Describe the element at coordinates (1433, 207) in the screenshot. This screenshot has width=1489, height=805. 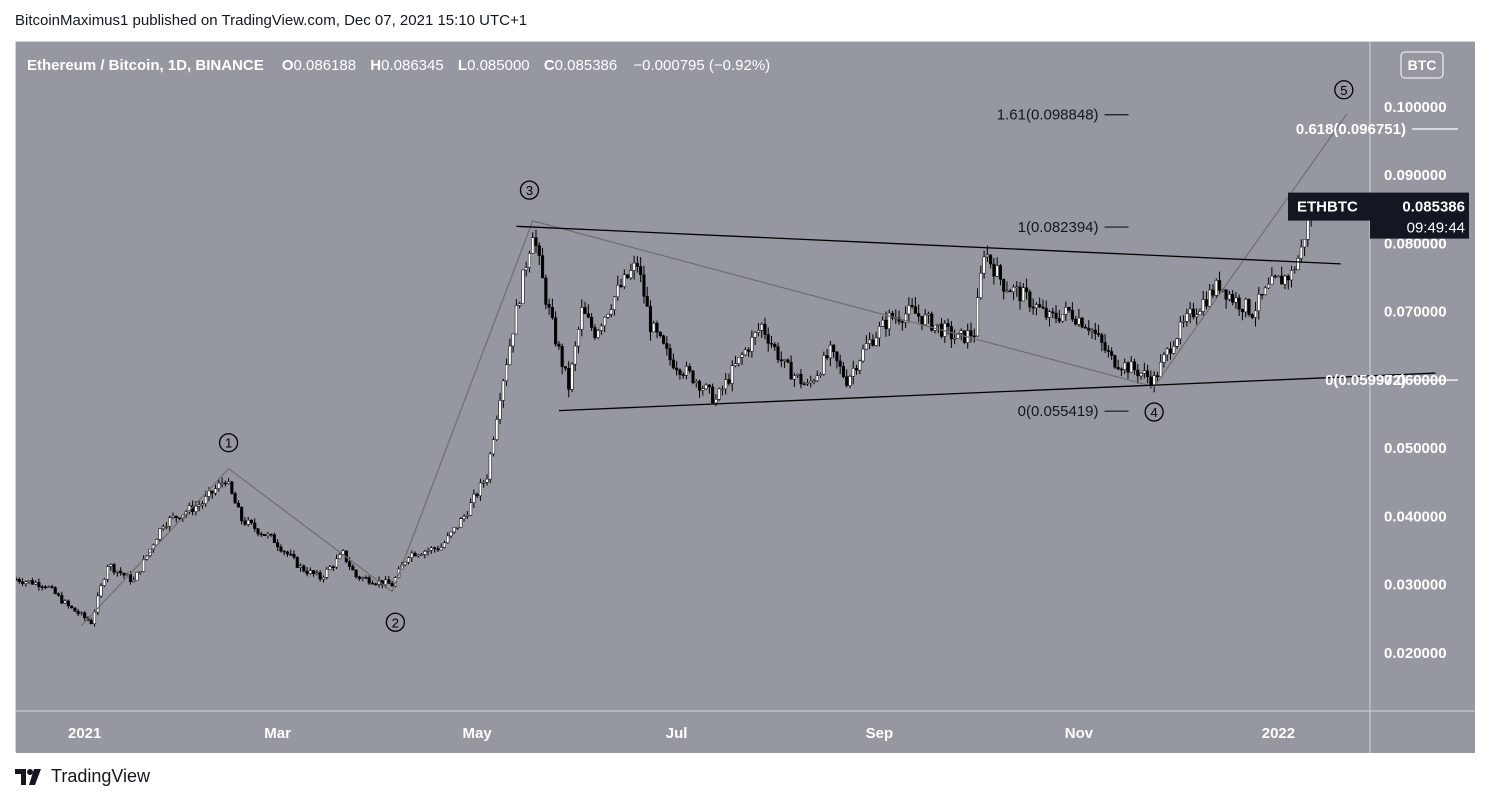
I see `last-price-value: 0.085386` at that location.